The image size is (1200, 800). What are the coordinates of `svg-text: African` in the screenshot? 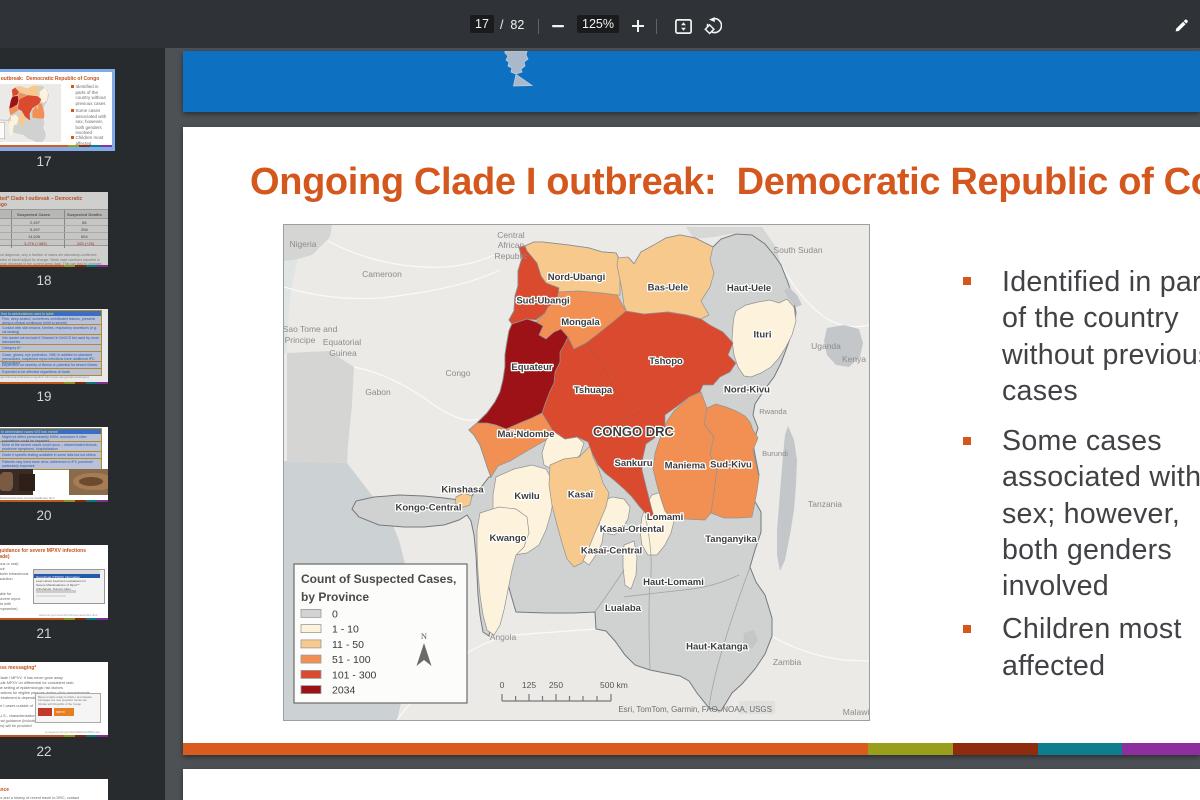 It's located at (511, 245).